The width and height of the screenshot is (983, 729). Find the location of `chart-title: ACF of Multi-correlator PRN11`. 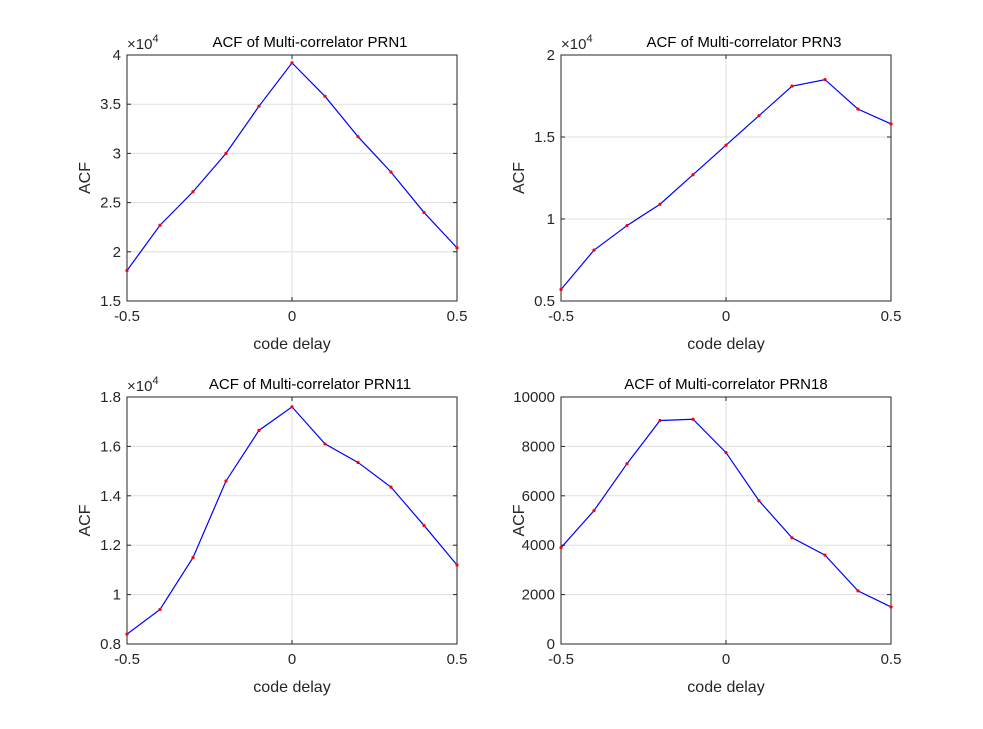

chart-title: ACF of Multi-correlator PRN11 is located at coordinates (310, 384).